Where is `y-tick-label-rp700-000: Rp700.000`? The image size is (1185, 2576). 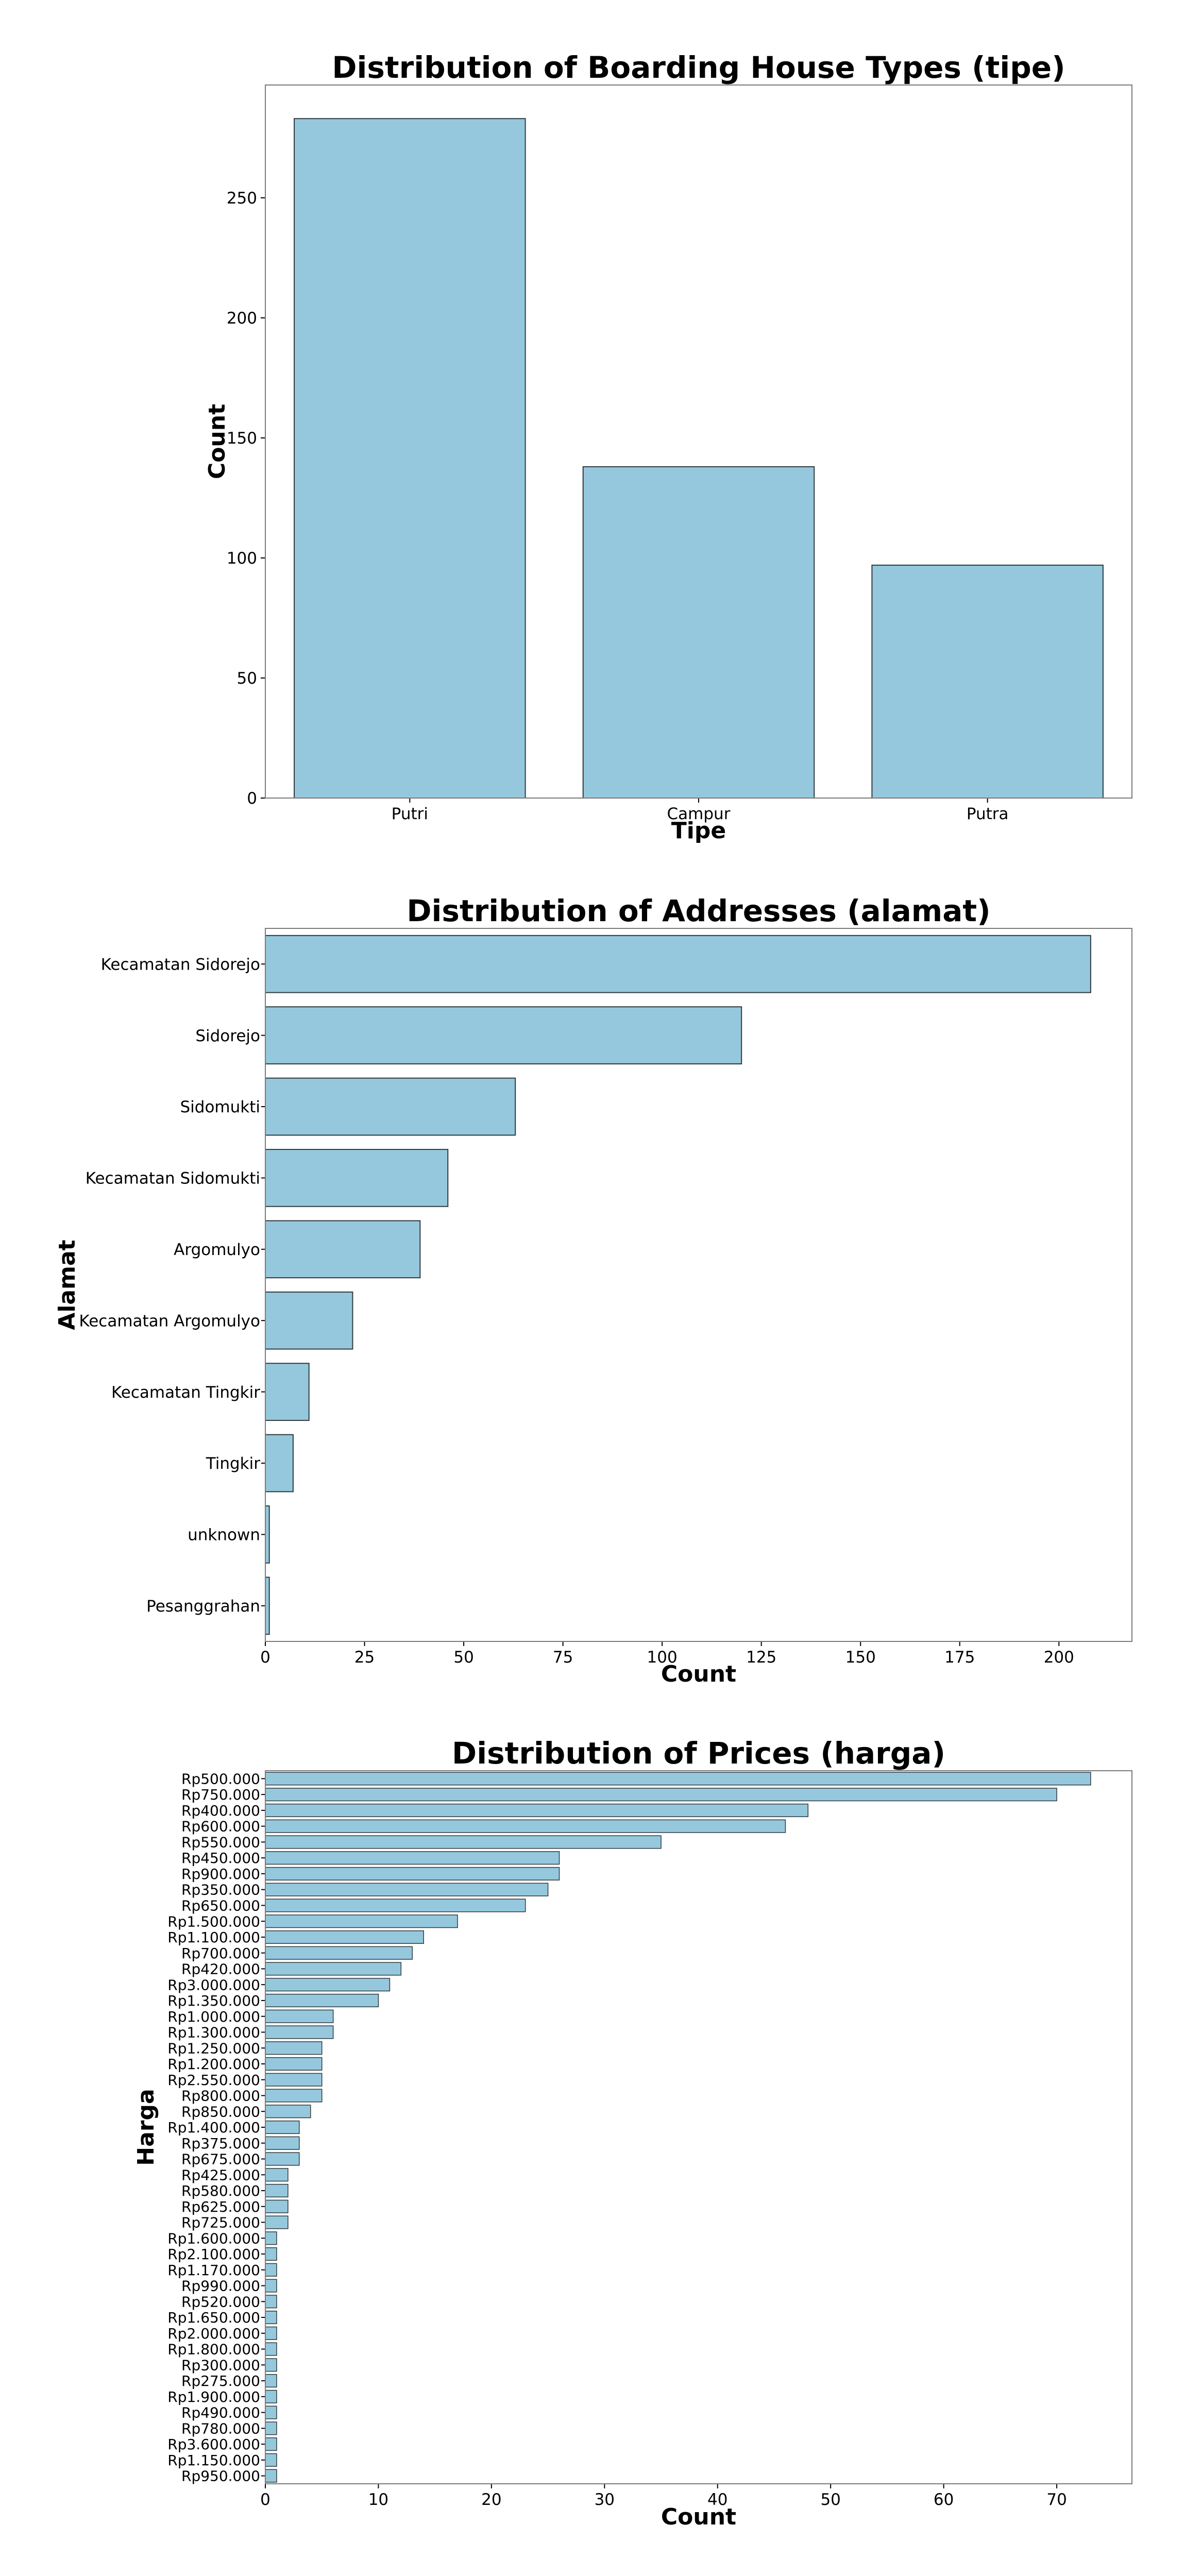 y-tick-label-rp700-000: Rp700.000 is located at coordinates (220, 1953).